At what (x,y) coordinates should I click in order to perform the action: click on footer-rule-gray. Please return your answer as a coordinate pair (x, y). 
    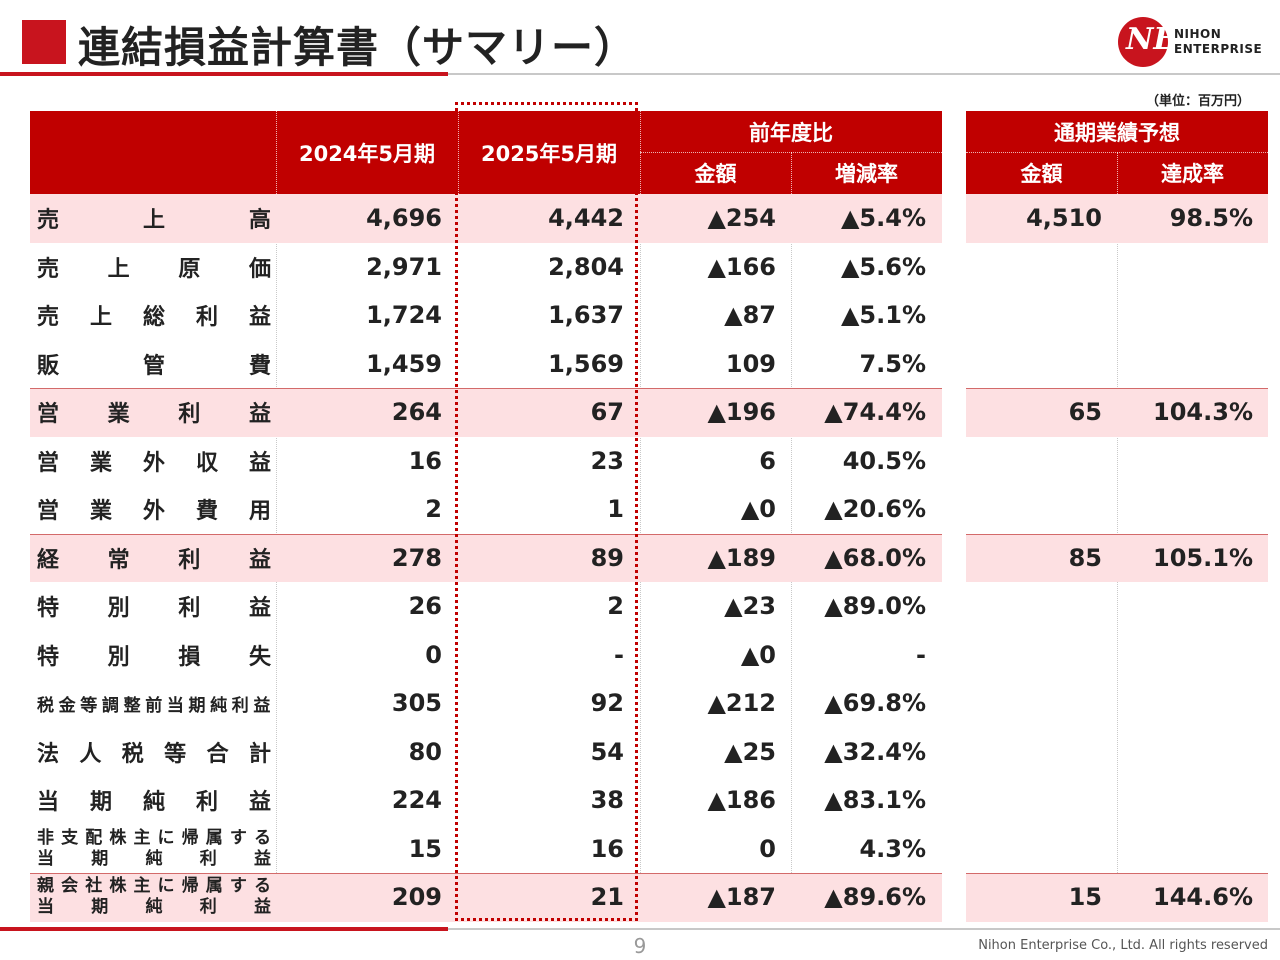
    Looking at the image, I should click on (864, 929).